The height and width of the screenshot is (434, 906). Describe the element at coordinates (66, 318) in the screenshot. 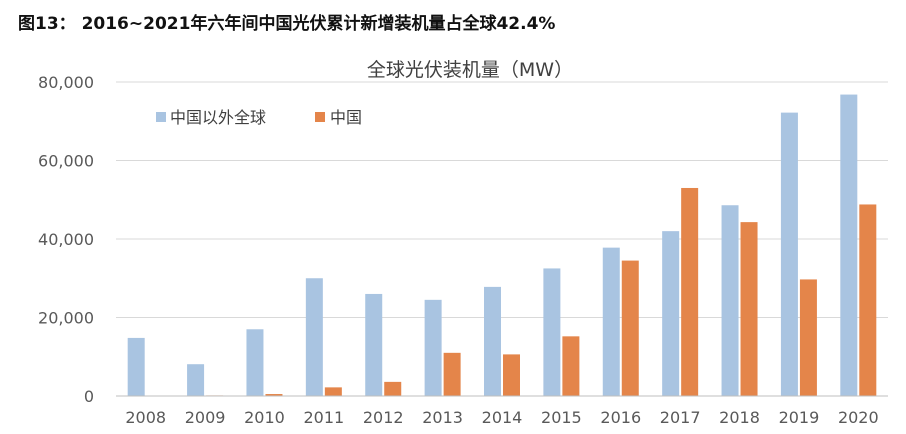

I see `y-tick-label: 20,000` at that location.